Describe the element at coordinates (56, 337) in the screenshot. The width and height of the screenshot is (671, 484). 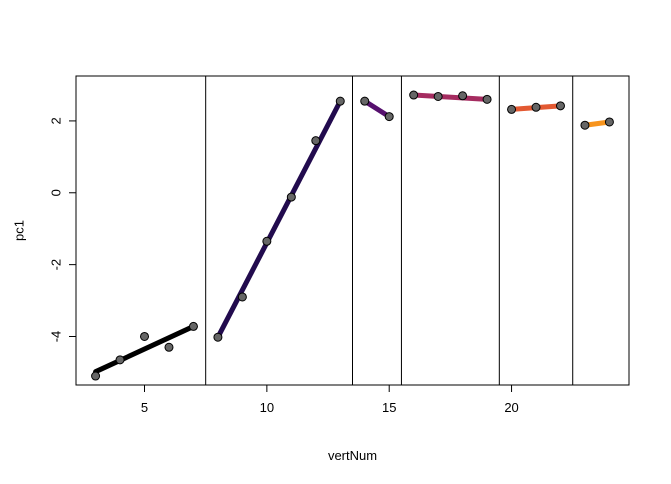
I see `y-tick-label: -4` at that location.